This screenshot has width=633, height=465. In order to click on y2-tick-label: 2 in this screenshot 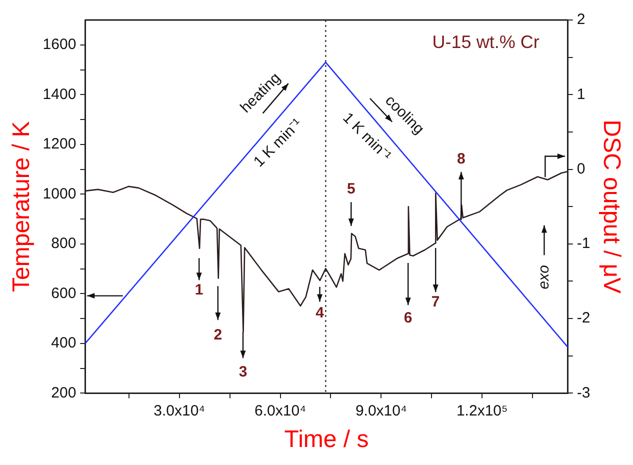, I will do `click(581, 19)`.